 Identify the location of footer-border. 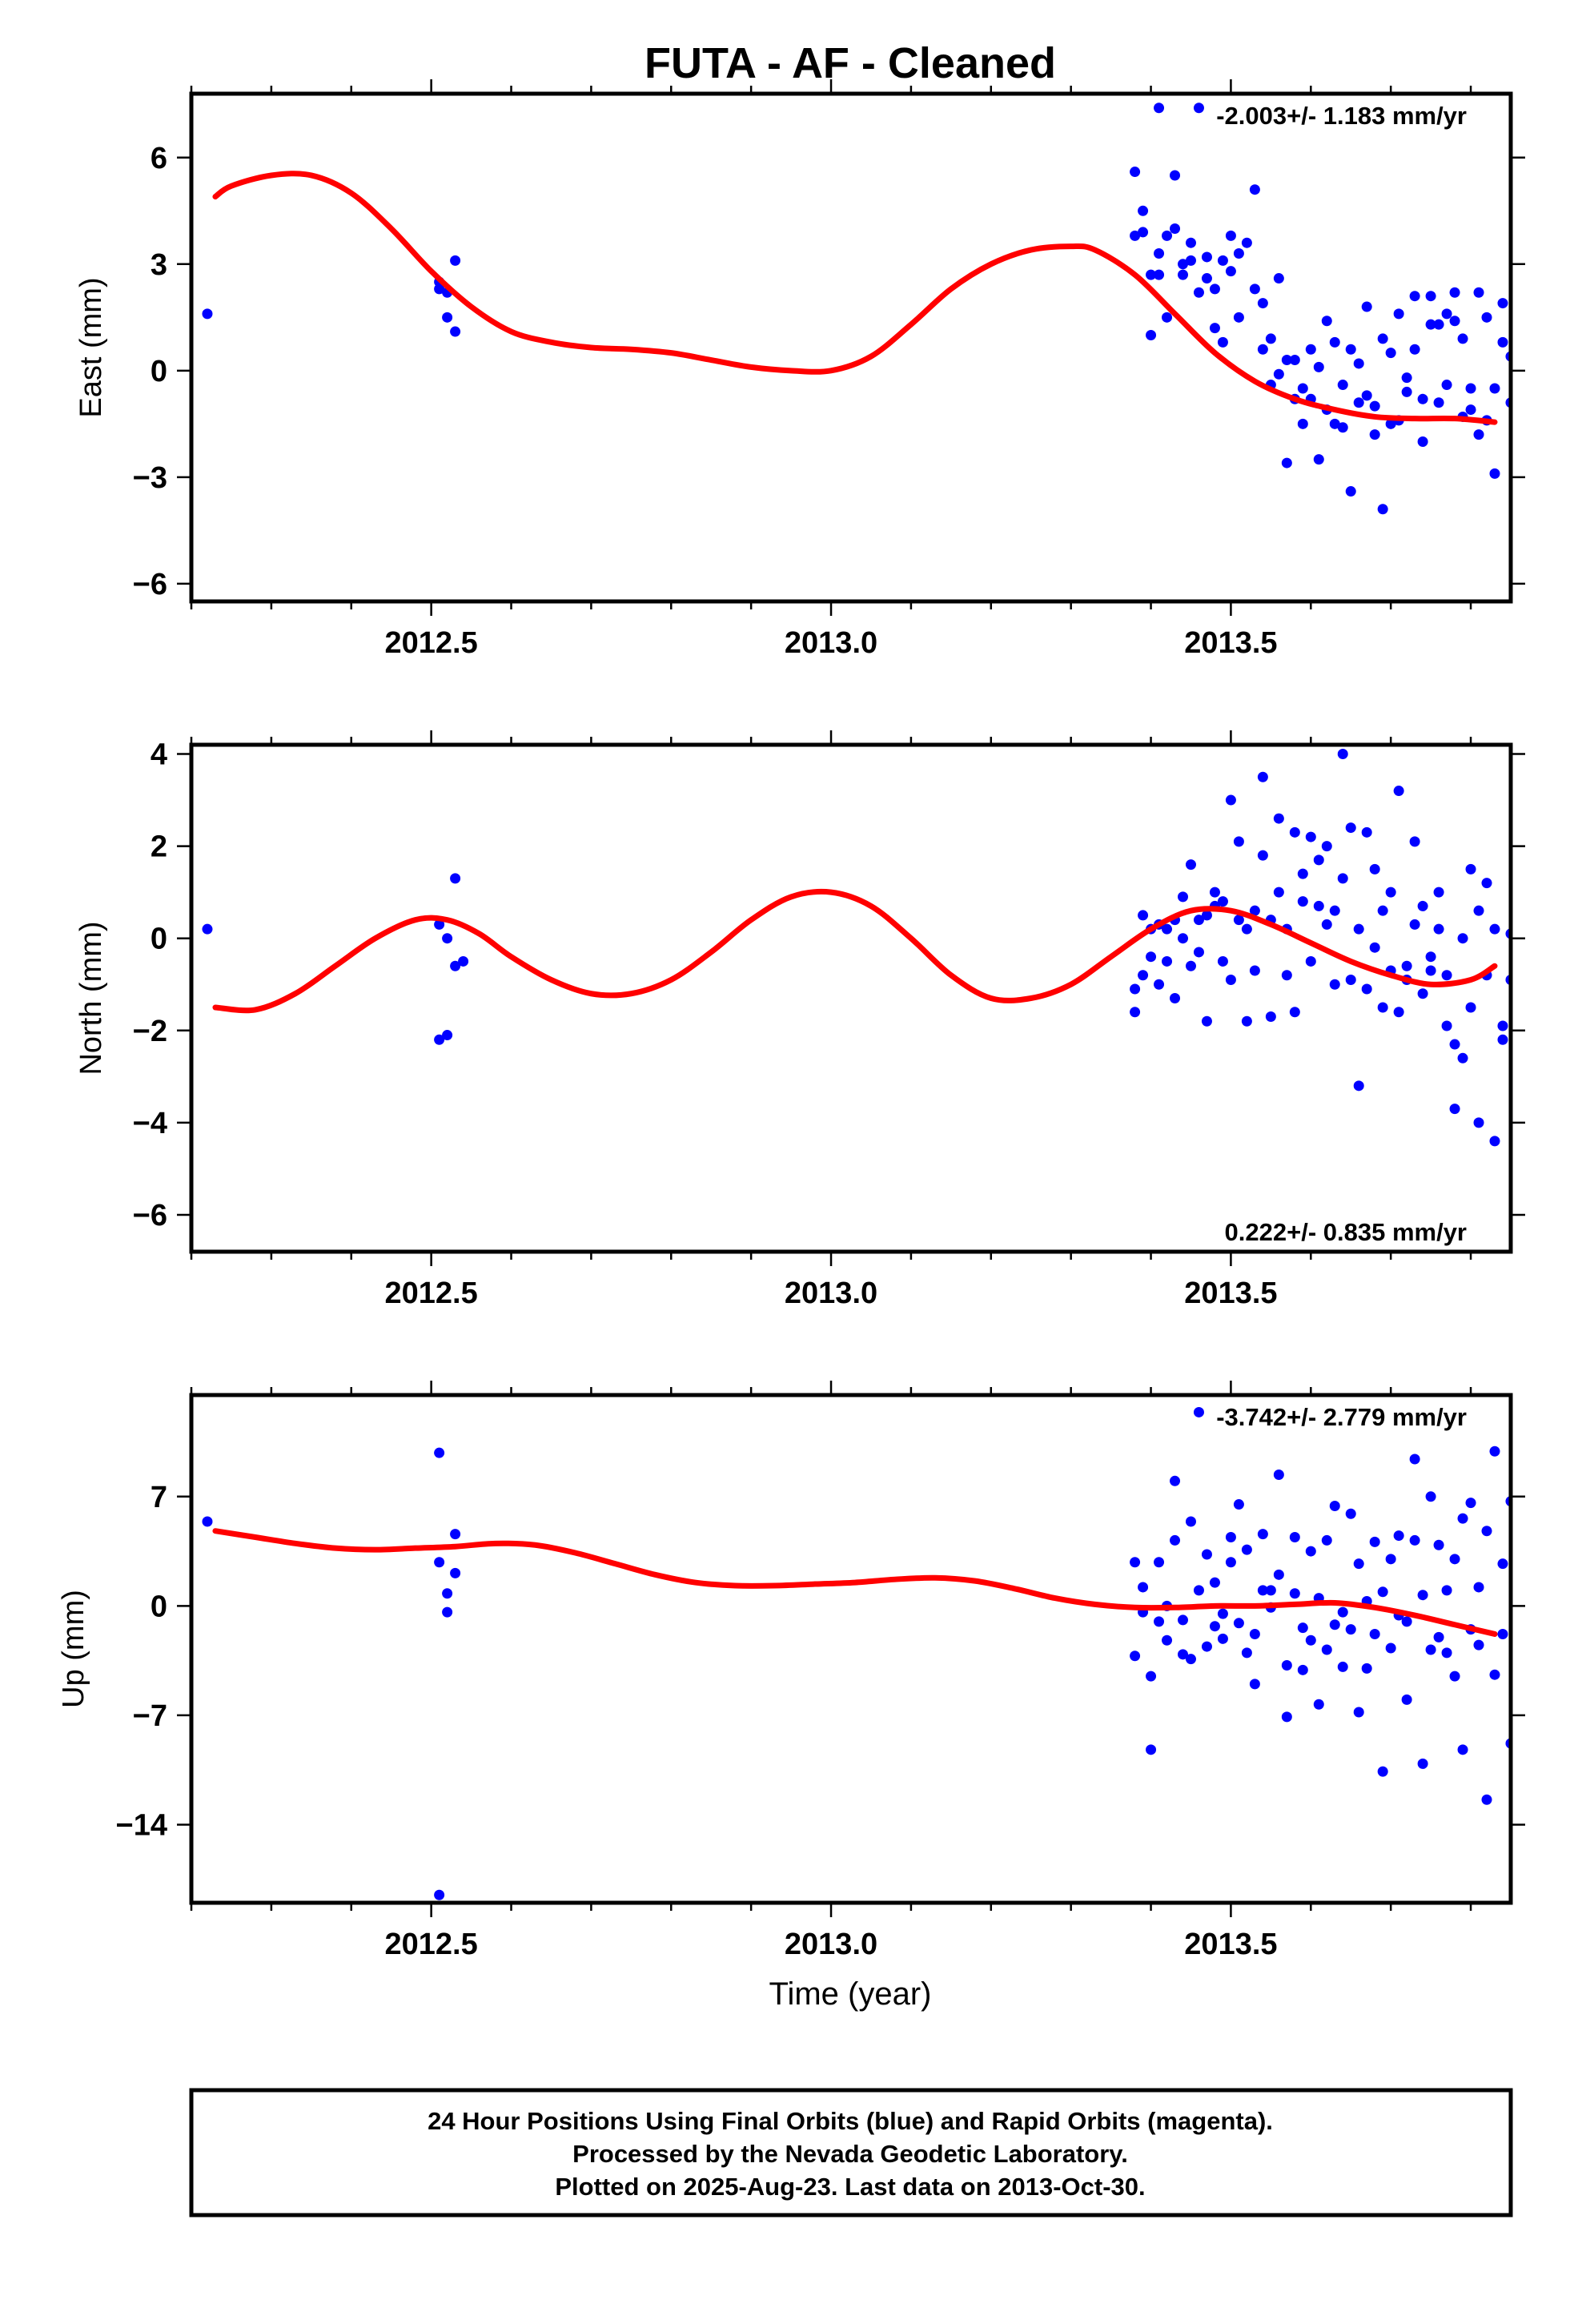
(851, 2152).